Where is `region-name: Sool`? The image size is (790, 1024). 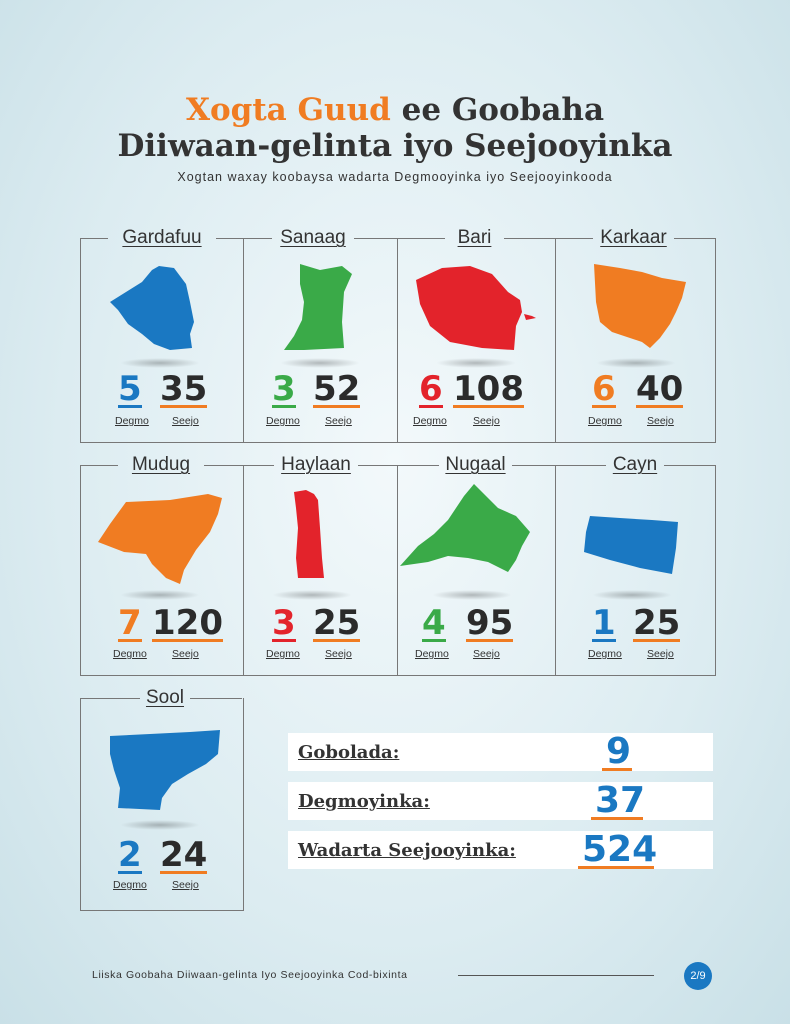
region-name: Sool is located at coordinates (165, 697).